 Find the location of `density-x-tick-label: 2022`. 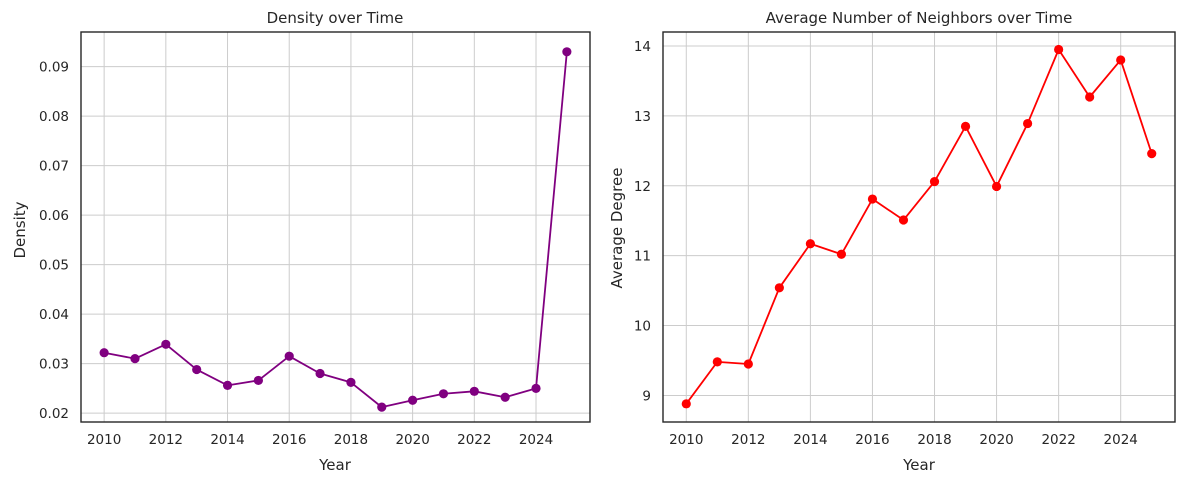

density-x-tick-label: 2022 is located at coordinates (474, 440).